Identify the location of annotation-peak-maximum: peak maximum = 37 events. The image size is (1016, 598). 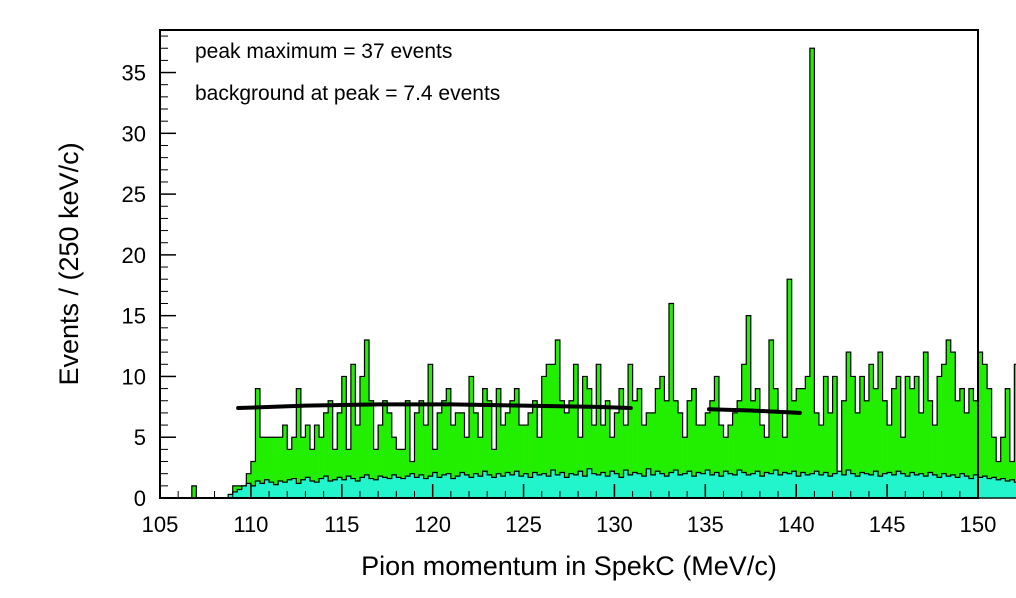
(323, 51).